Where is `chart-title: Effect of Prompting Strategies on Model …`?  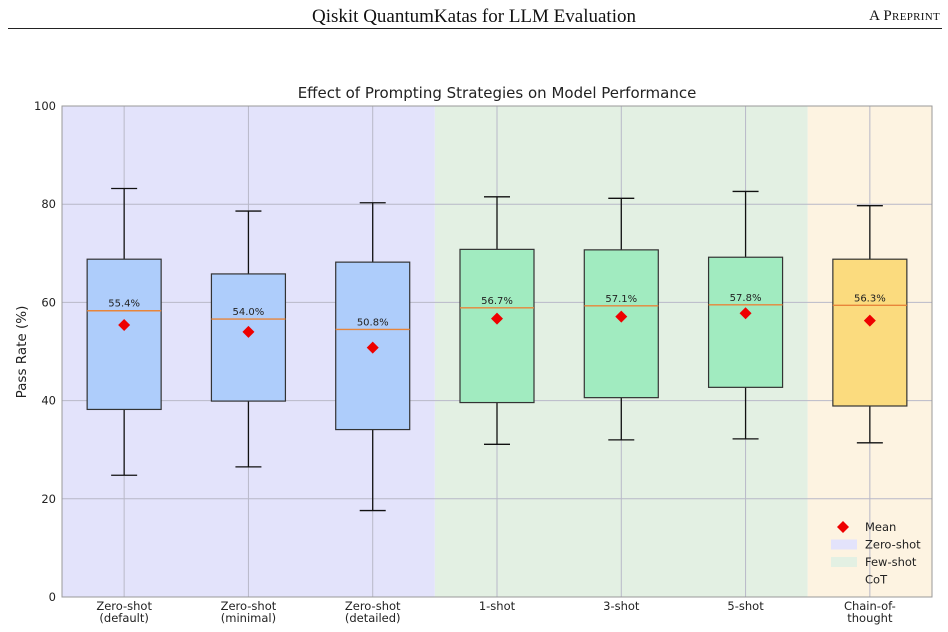
chart-title: Effect of Prompting Strategies on Model … is located at coordinates (497, 93).